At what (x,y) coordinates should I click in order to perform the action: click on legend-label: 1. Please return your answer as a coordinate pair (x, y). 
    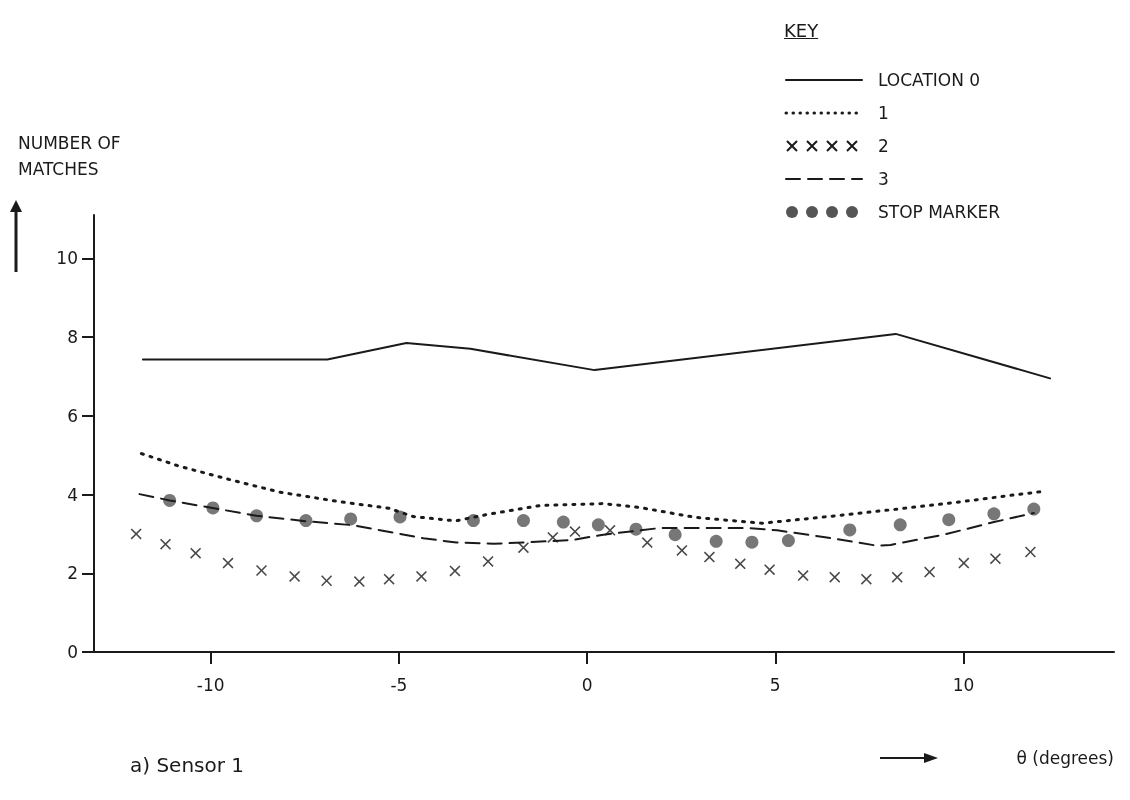
    Looking at the image, I should click on (883, 112).